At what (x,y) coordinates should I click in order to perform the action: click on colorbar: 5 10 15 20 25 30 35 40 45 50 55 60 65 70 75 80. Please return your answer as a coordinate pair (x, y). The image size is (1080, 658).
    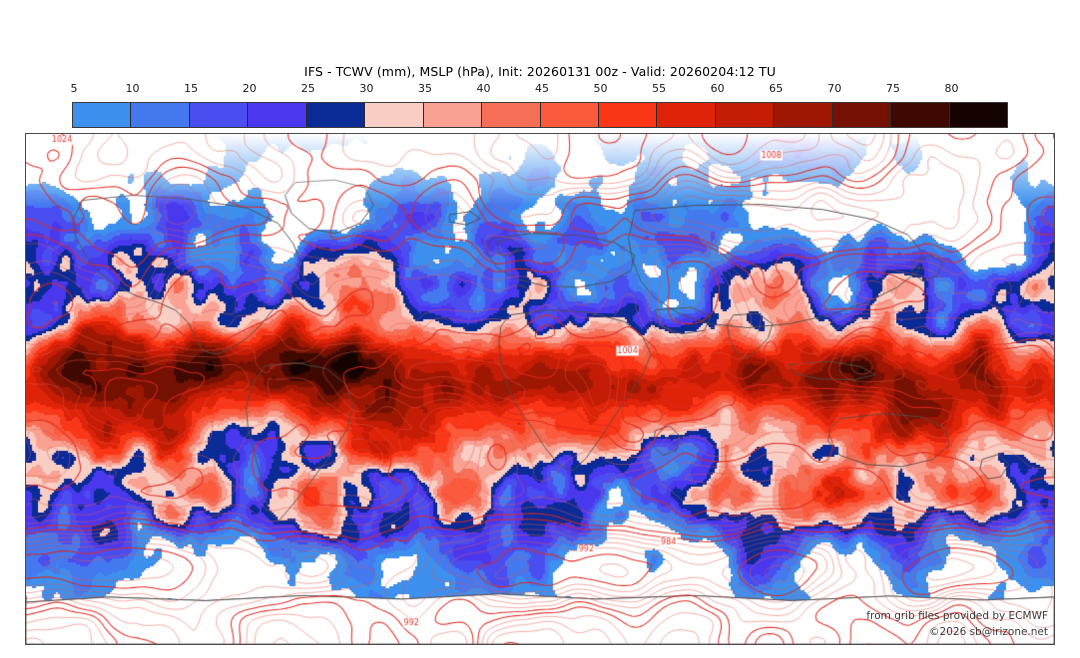
    Looking at the image, I should click on (539, 105).